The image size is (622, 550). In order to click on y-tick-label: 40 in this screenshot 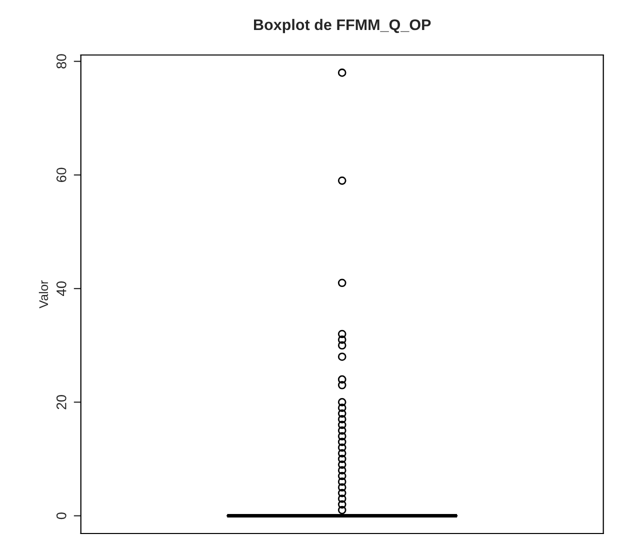, I will do `click(61, 288)`.